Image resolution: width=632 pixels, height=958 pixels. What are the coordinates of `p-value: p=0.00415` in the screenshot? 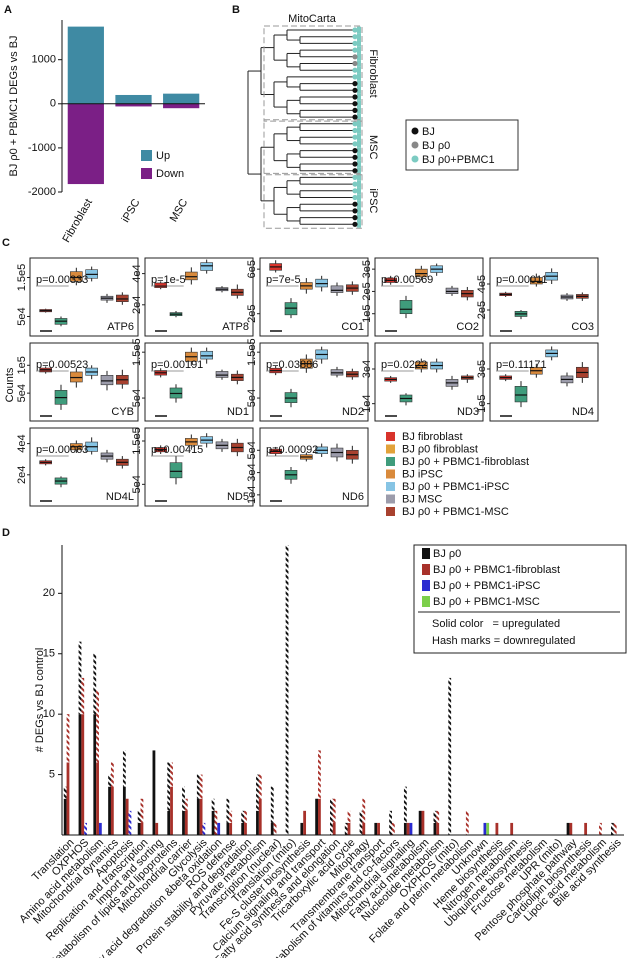 It's located at (177, 450).